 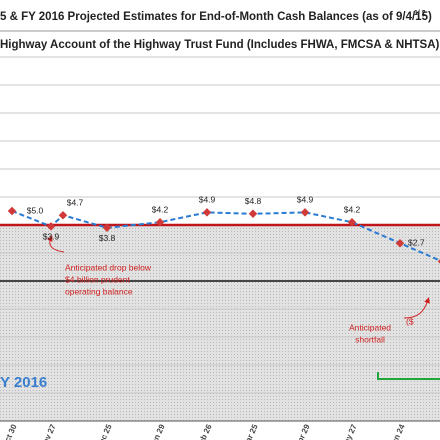 I want to click on x-tick-label: Apr 29, so click(x=302, y=431).